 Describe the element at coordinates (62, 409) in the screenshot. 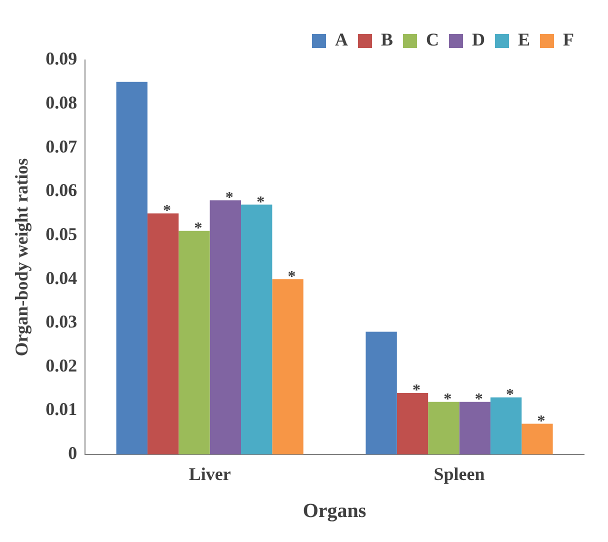

I see `y-tick-label: 0.01` at that location.